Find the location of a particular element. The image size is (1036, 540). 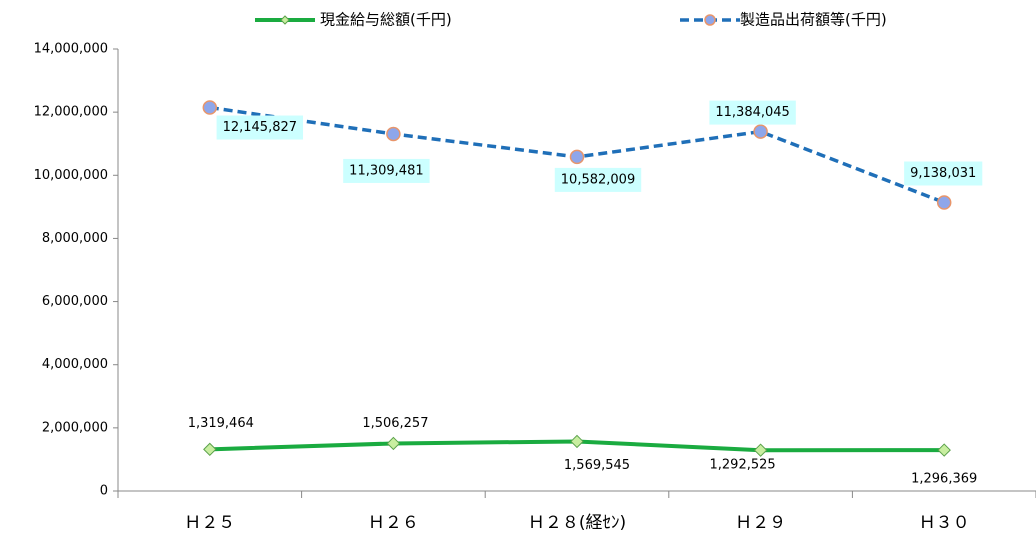

x-tick-label: Ｈ２８(経ｾﾝ) is located at coordinates (577, 523).